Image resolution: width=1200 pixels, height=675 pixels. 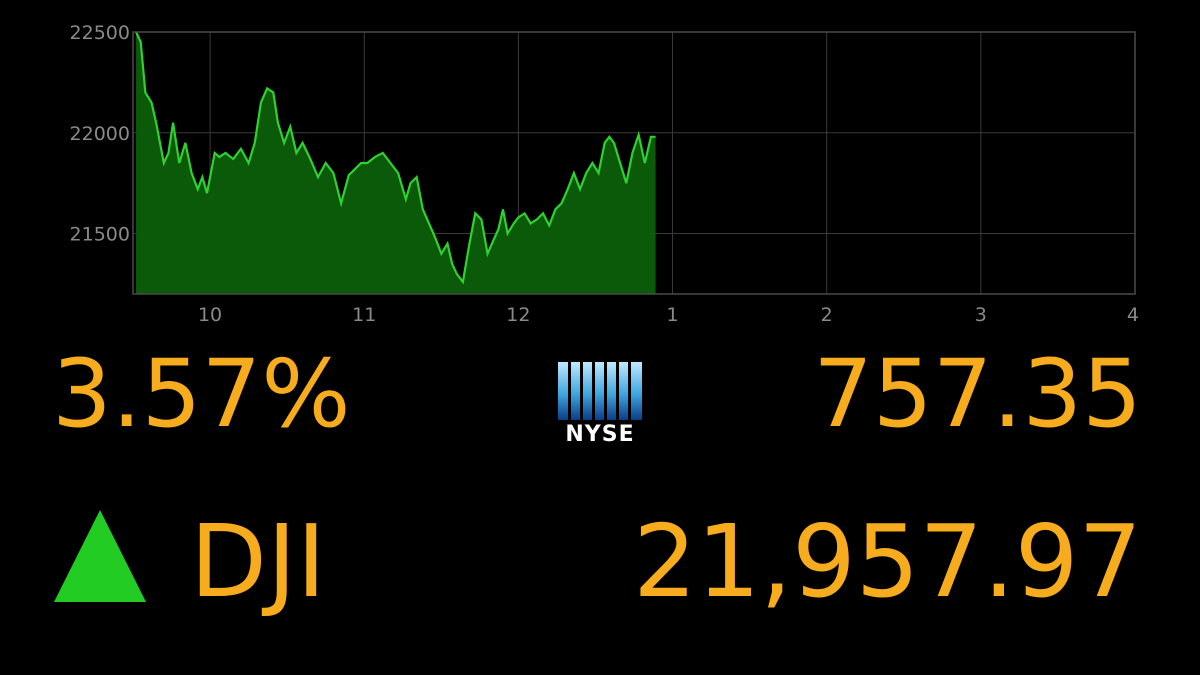 What do you see at coordinates (210, 315) in the screenshot?
I see `x-tick-label: 10` at bounding box center [210, 315].